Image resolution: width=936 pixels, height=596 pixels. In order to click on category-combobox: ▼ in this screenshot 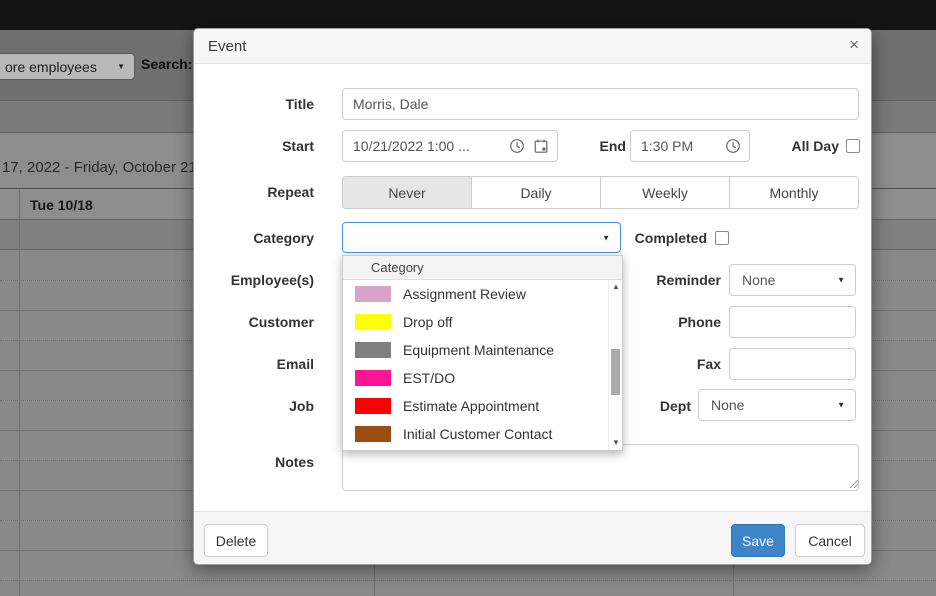, I will do `click(481, 237)`.